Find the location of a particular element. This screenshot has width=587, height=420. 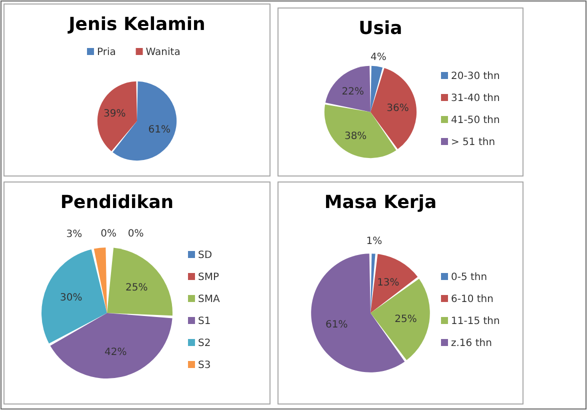

legend-label: Pria is located at coordinates (106, 52).